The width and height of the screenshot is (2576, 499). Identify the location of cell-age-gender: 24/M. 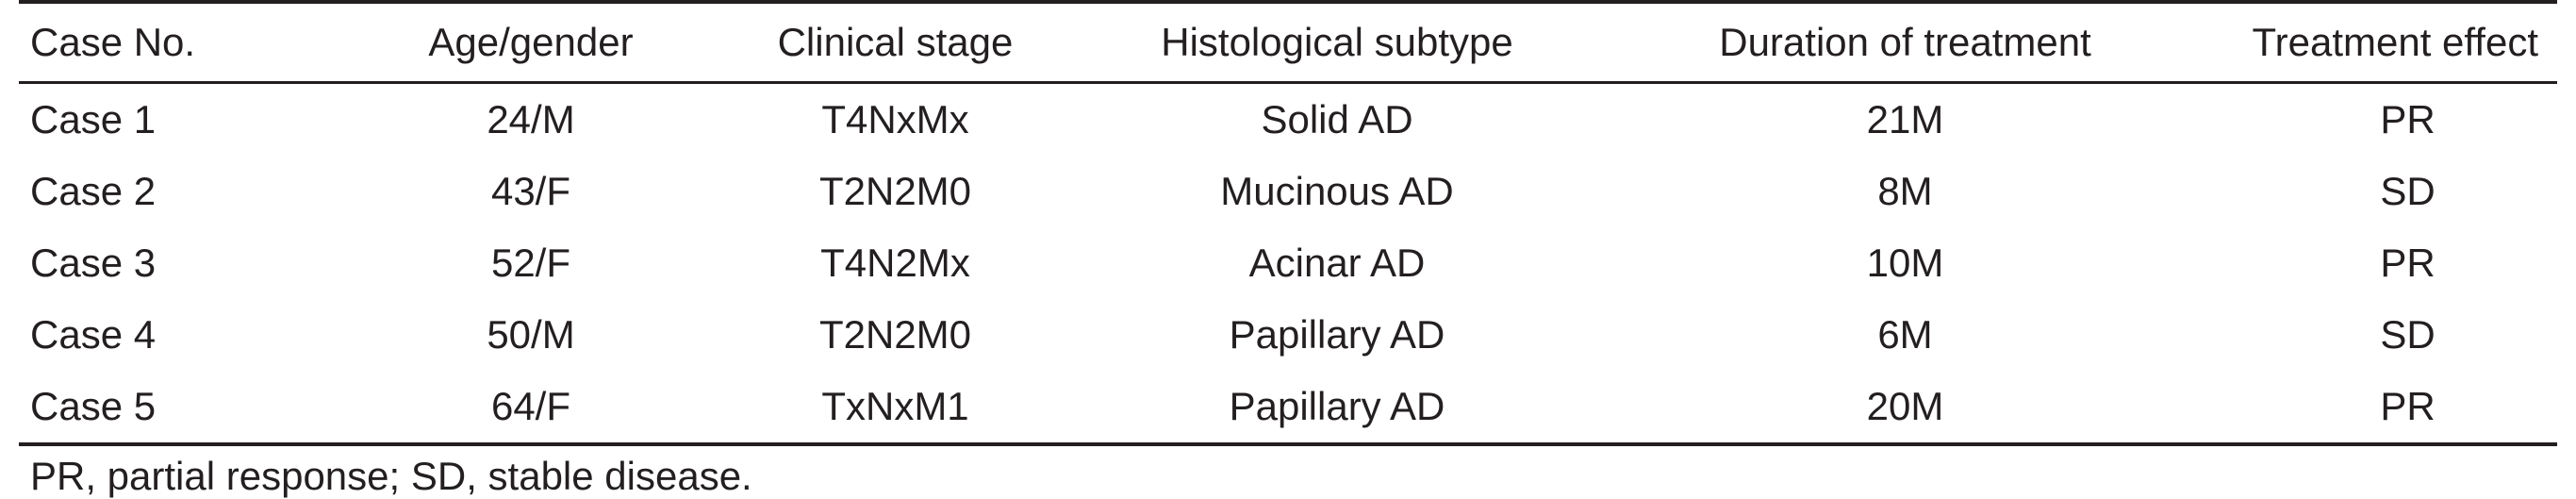
(531, 119).